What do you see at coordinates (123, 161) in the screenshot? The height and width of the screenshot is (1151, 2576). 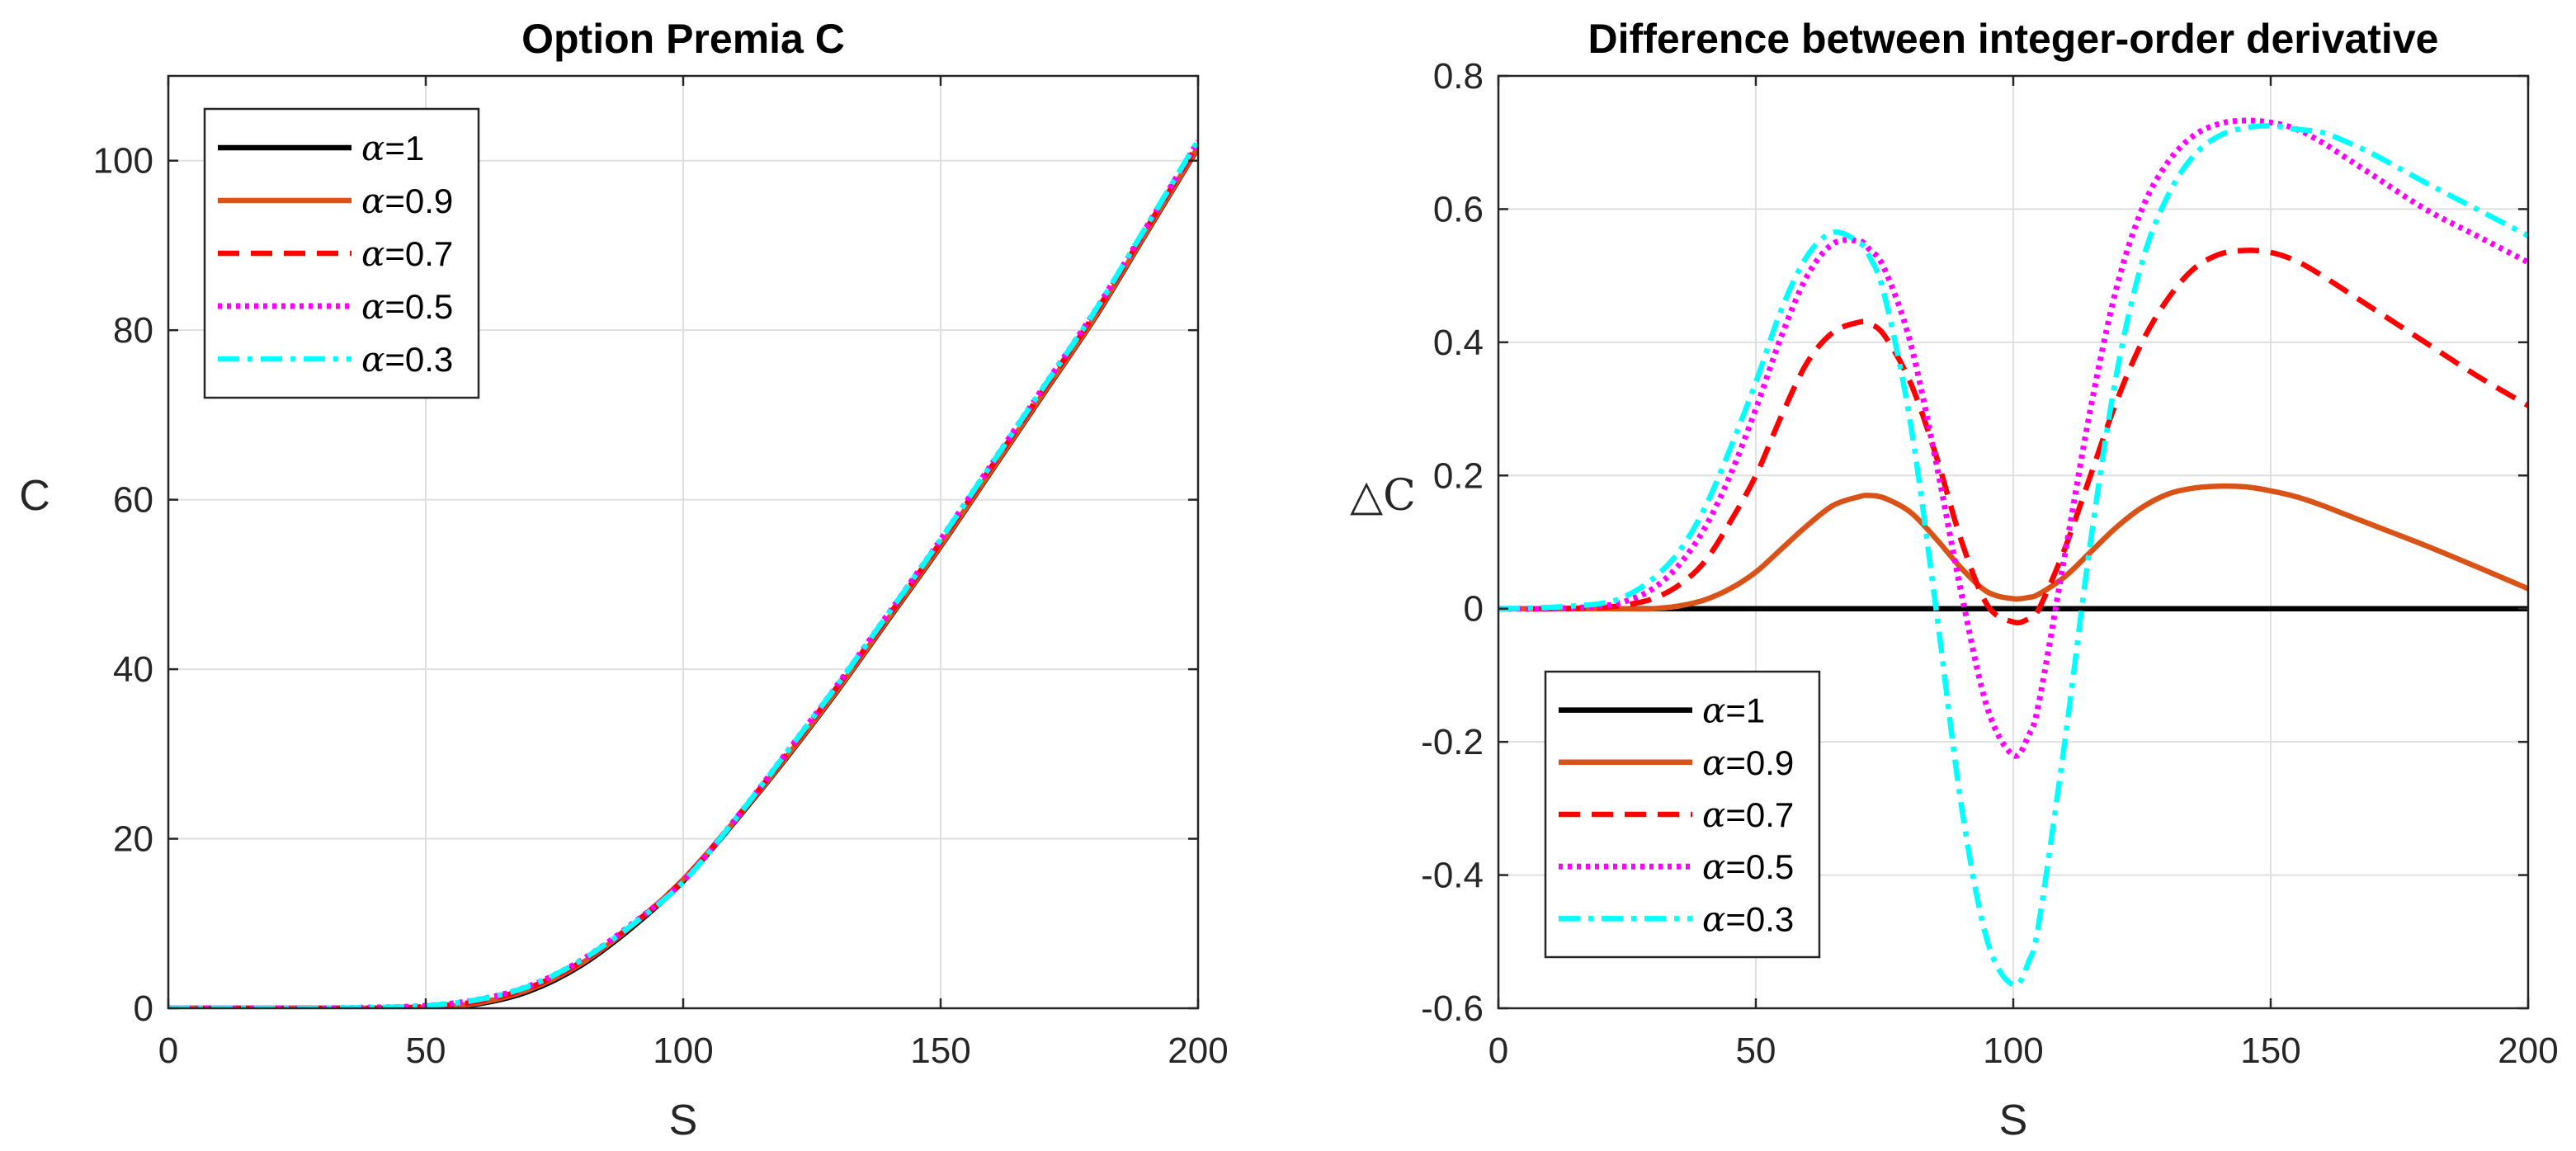 I see `y-tick-label: 100` at bounding box center [123, 161].